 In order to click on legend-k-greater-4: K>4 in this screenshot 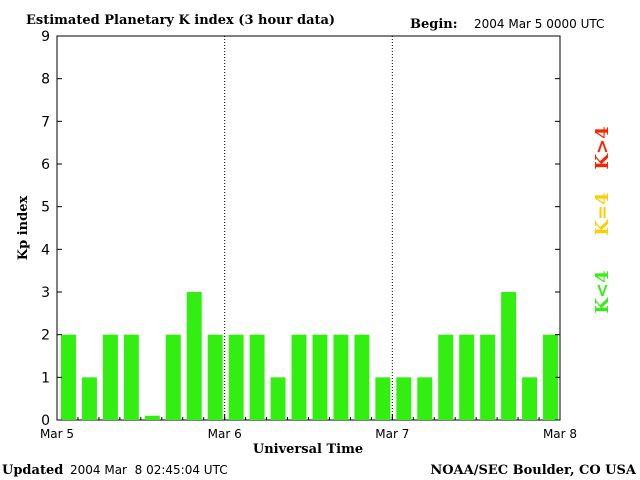, I will do `click(602, 147)`.